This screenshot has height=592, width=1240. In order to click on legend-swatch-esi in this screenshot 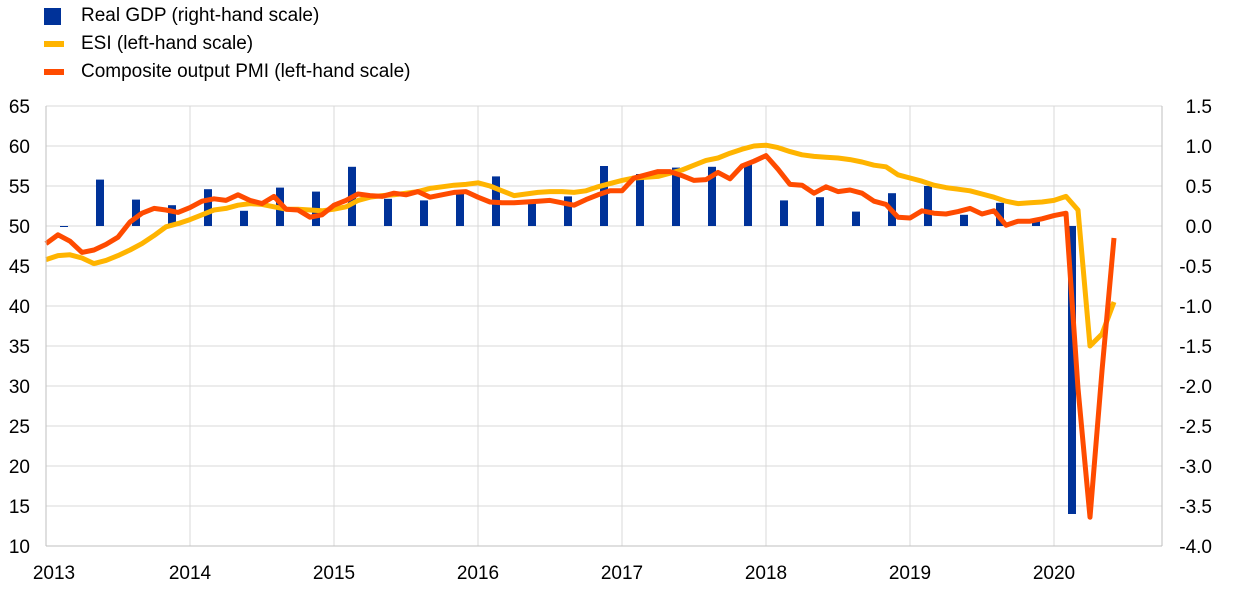, I will do `click(54, 44)`.